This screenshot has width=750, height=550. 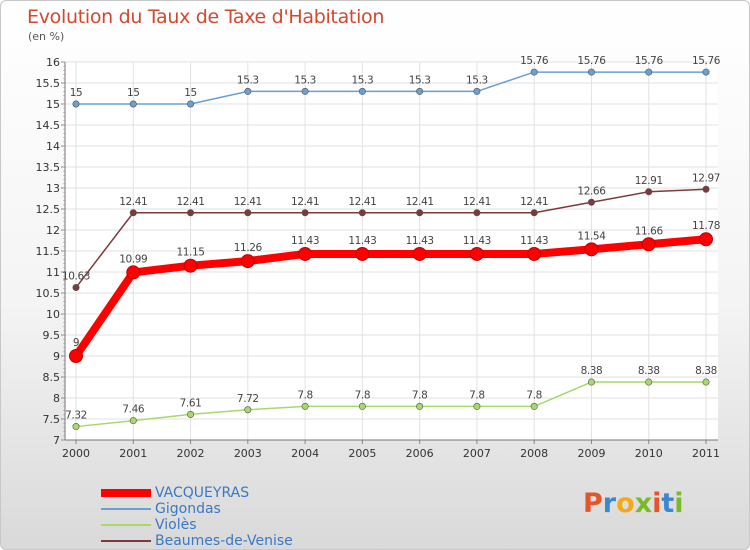 I want to click on legend-label: Beaumes-de-Venise, so click(x=224, y=541).